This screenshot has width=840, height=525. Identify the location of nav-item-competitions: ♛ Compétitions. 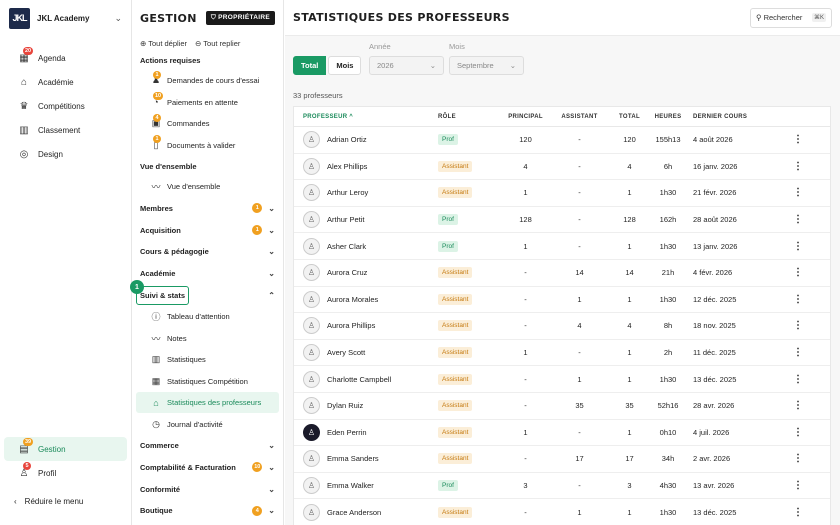
(65, 106).